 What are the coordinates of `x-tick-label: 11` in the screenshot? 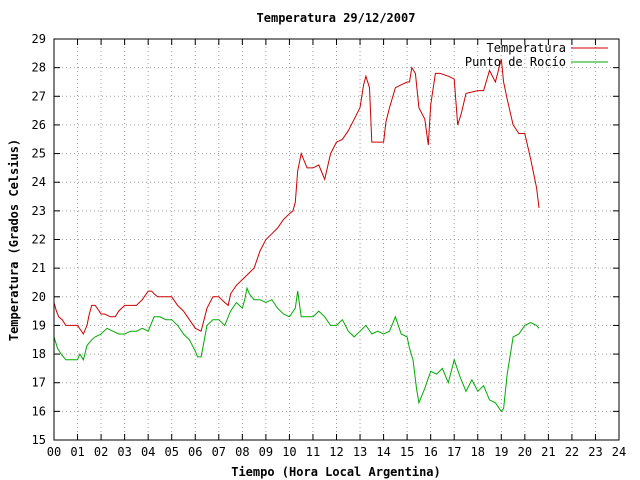 It's located at (313, 452).